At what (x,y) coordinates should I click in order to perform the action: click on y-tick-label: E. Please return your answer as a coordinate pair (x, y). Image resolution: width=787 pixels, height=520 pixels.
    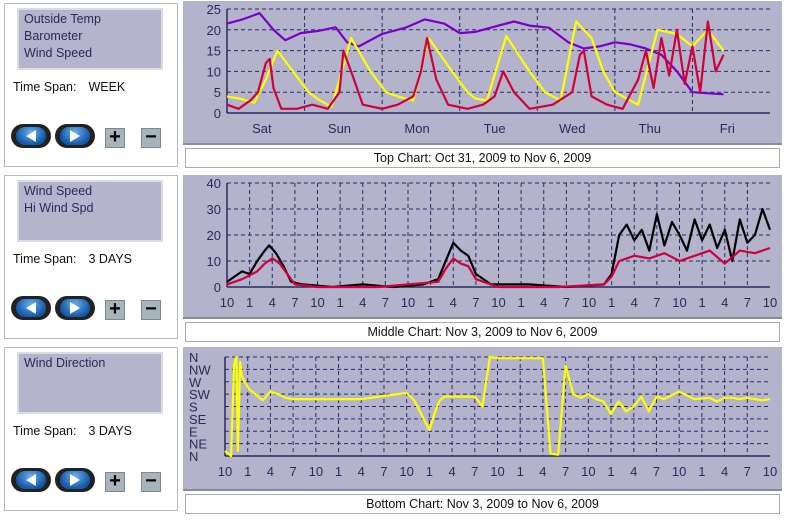
    Looking at the image, I should click on (193, 431).